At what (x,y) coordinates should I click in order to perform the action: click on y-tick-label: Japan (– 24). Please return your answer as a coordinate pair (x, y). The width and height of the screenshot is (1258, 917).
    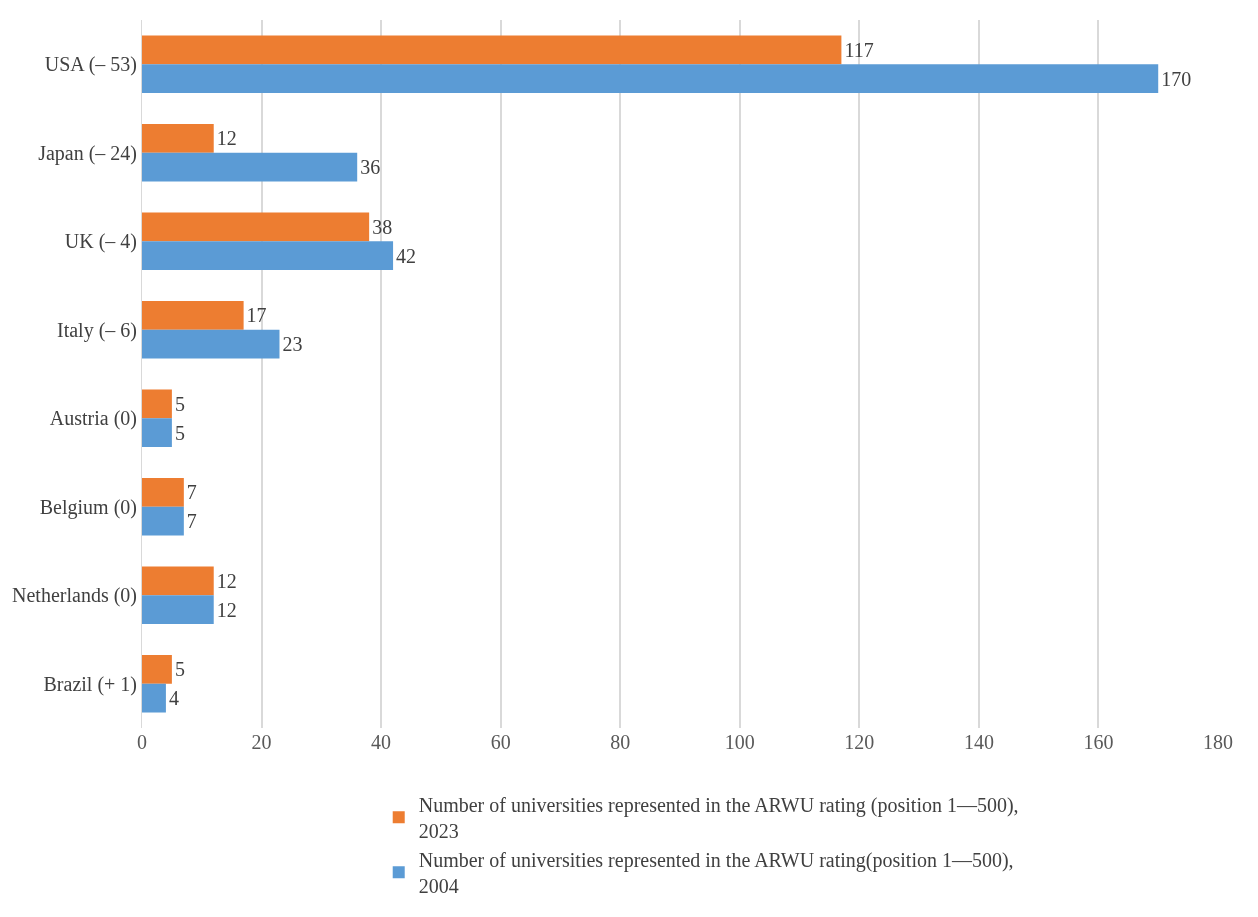
    Looking at the image, I should click on (87, 153).